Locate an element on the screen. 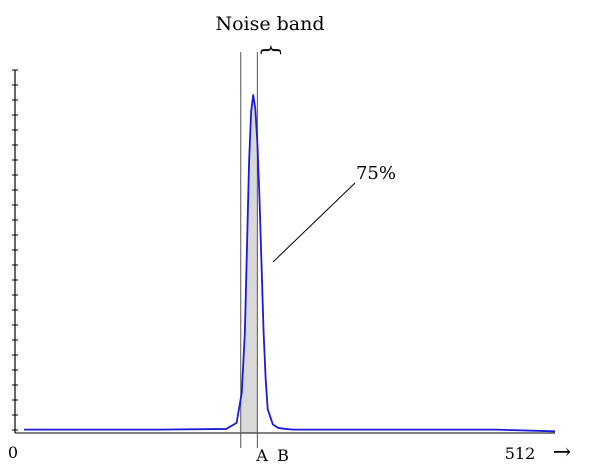 The image size is (590, 466). noise-band-brace-icon: { is located at coordinates (270, 50).